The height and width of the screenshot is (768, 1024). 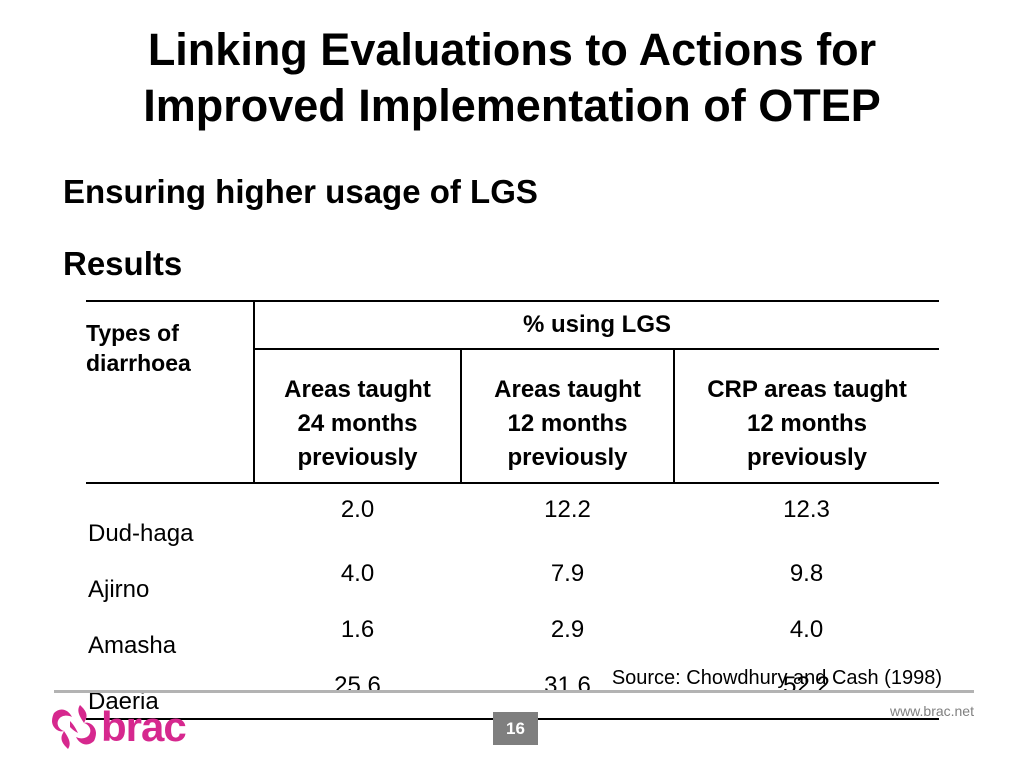 What do you see at coordinates (357, 509) in the screenshot?
I see `table-cell: 2.0` at bounding box center [357, 509].